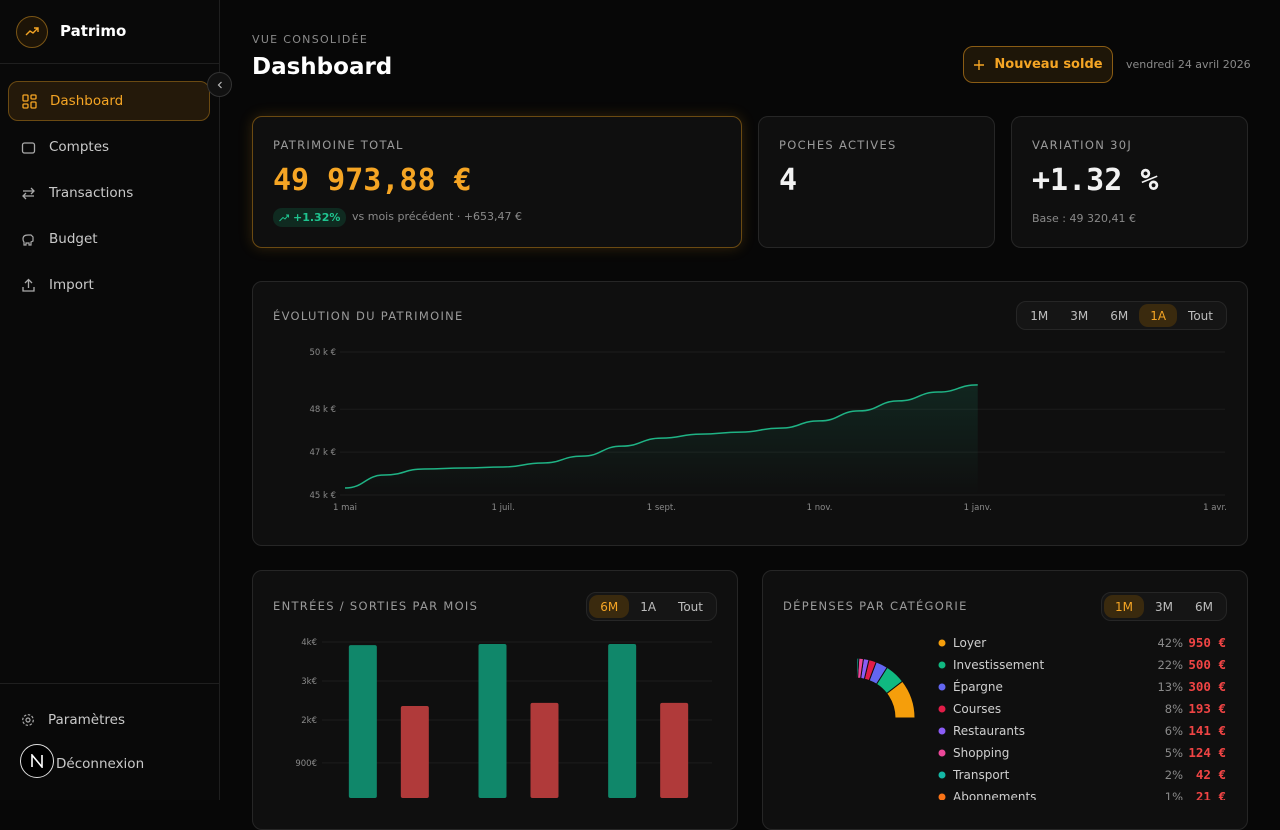 The height and width of the screenshot is (830, 1280). What do you see at coordinates (309, 643) in the screenshot?
I see `y-tick-label: 4k€` at bounding box center [309, 643].